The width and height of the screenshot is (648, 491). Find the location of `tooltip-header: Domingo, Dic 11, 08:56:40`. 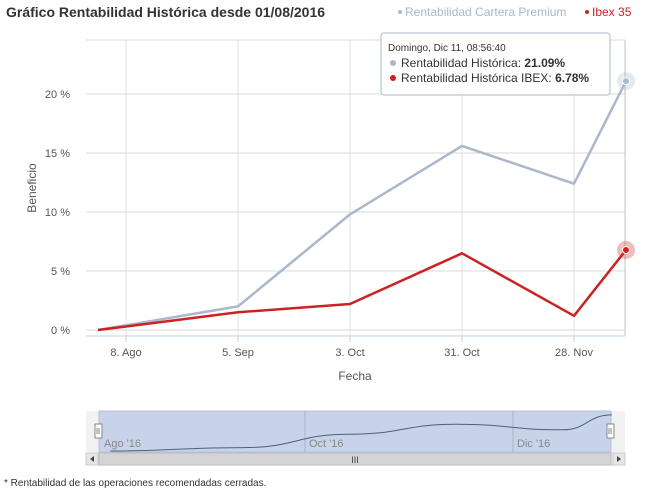

tooltip-header: Domingo, Dic 11, 08:56:40 is located at coordinates (447, 48).